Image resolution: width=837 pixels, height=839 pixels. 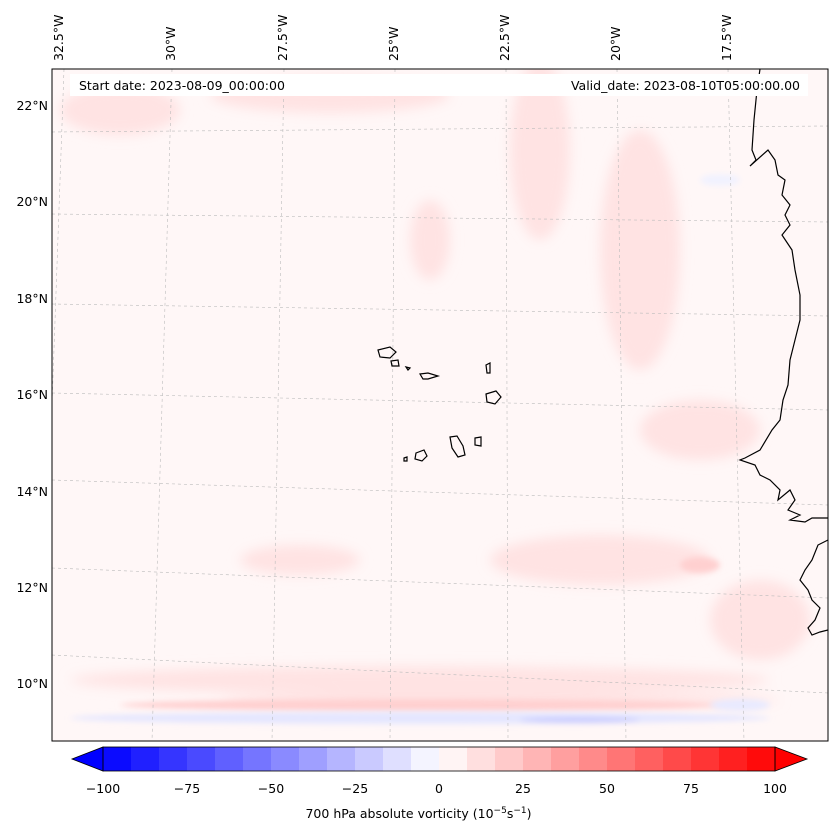 I want to click on colorbar-tick-label: −75, so click(x=187, y=788).